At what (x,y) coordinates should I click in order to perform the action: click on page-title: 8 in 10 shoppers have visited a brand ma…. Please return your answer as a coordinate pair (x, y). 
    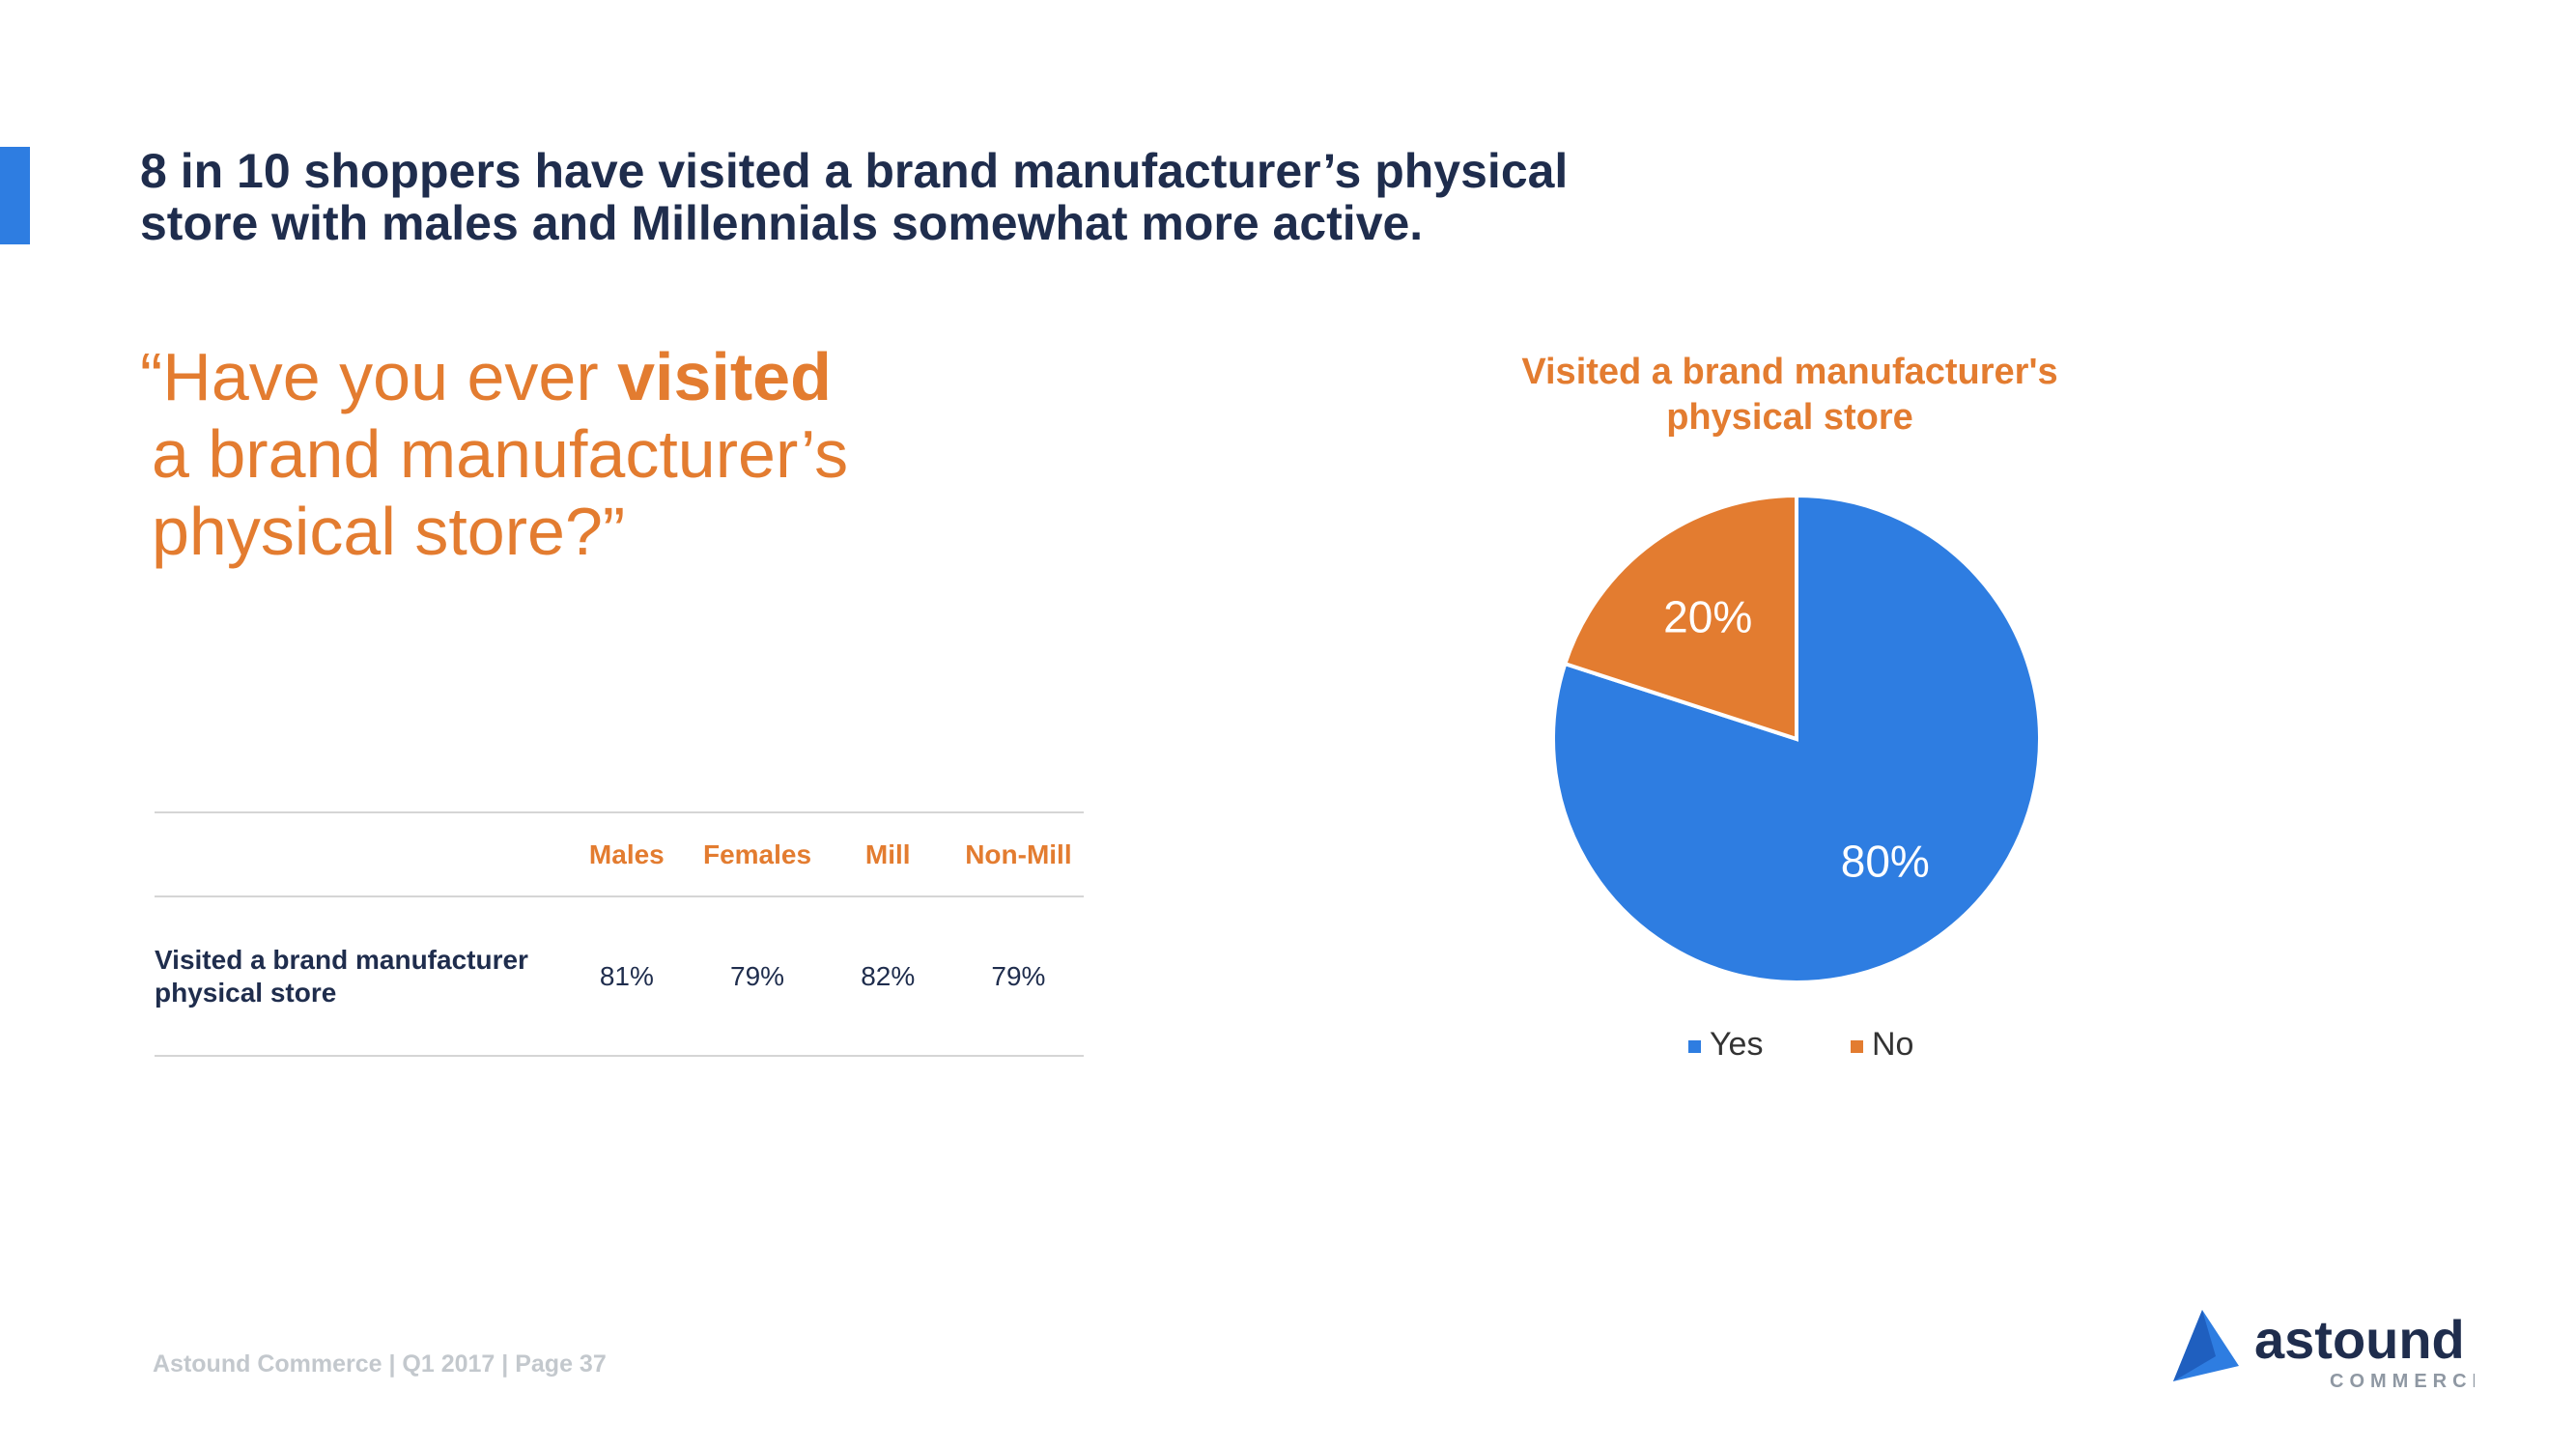
    Looking at the image, I should click on (912, 197).